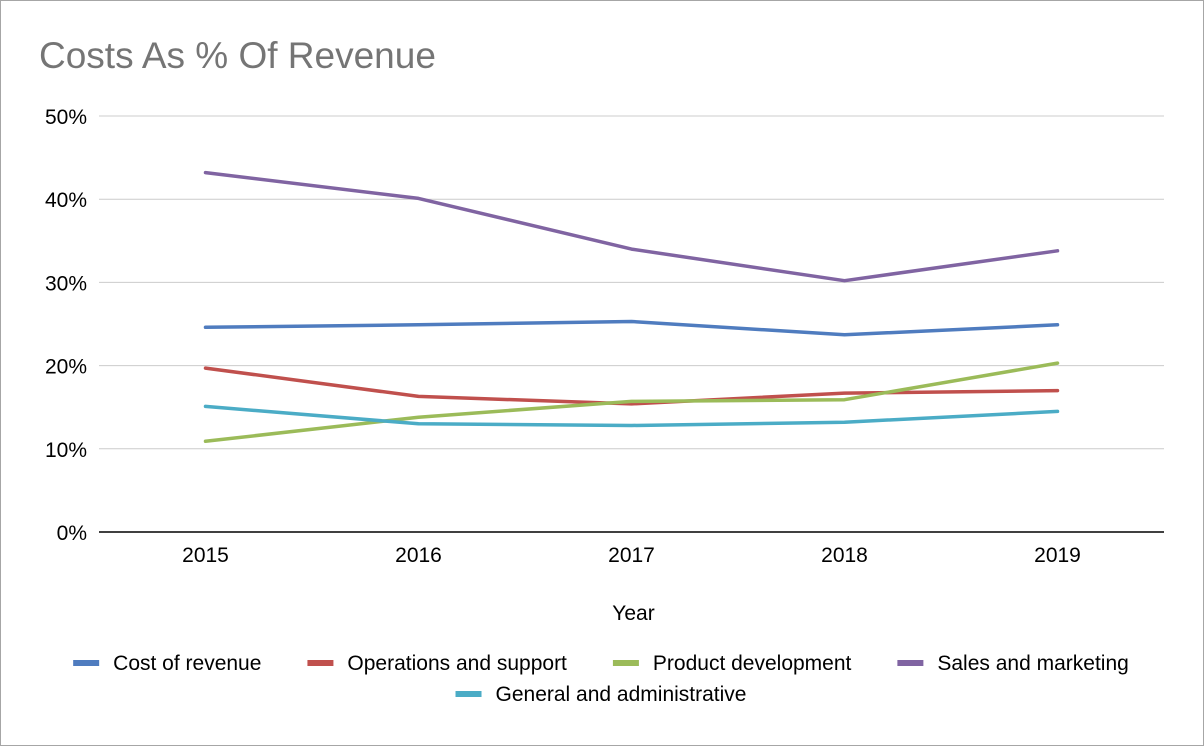  I want to click on y-axis-ticks: 0% 10% 20% 30% 40% 50%, so click(66, 325).